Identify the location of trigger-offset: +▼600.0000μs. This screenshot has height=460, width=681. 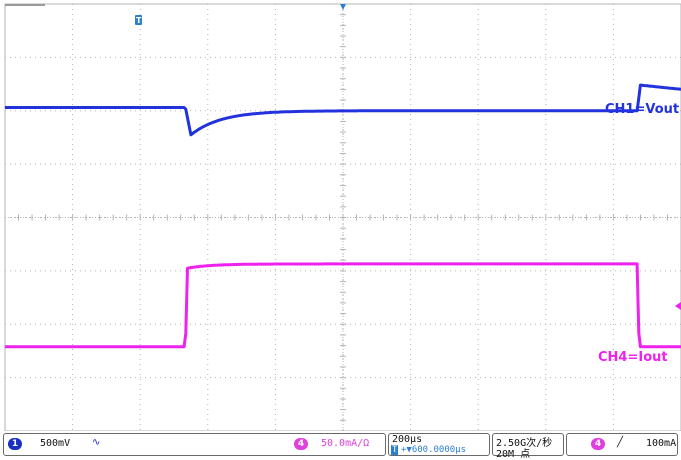
(434, 450).